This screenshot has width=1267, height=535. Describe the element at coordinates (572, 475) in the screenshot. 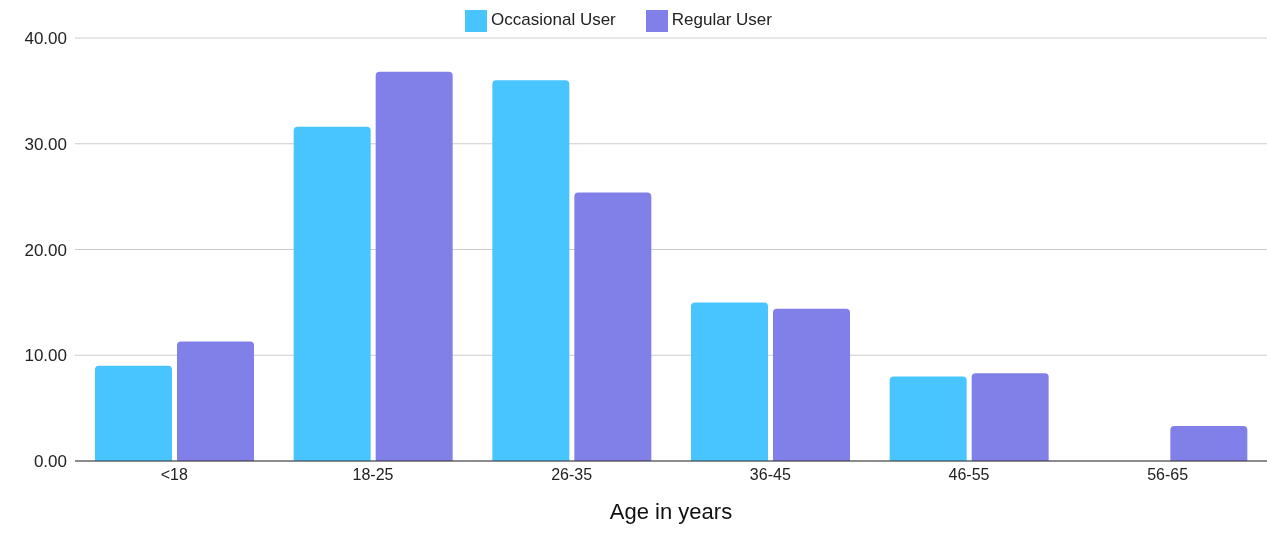

I see `x-tick-label: 26-35` at that location.